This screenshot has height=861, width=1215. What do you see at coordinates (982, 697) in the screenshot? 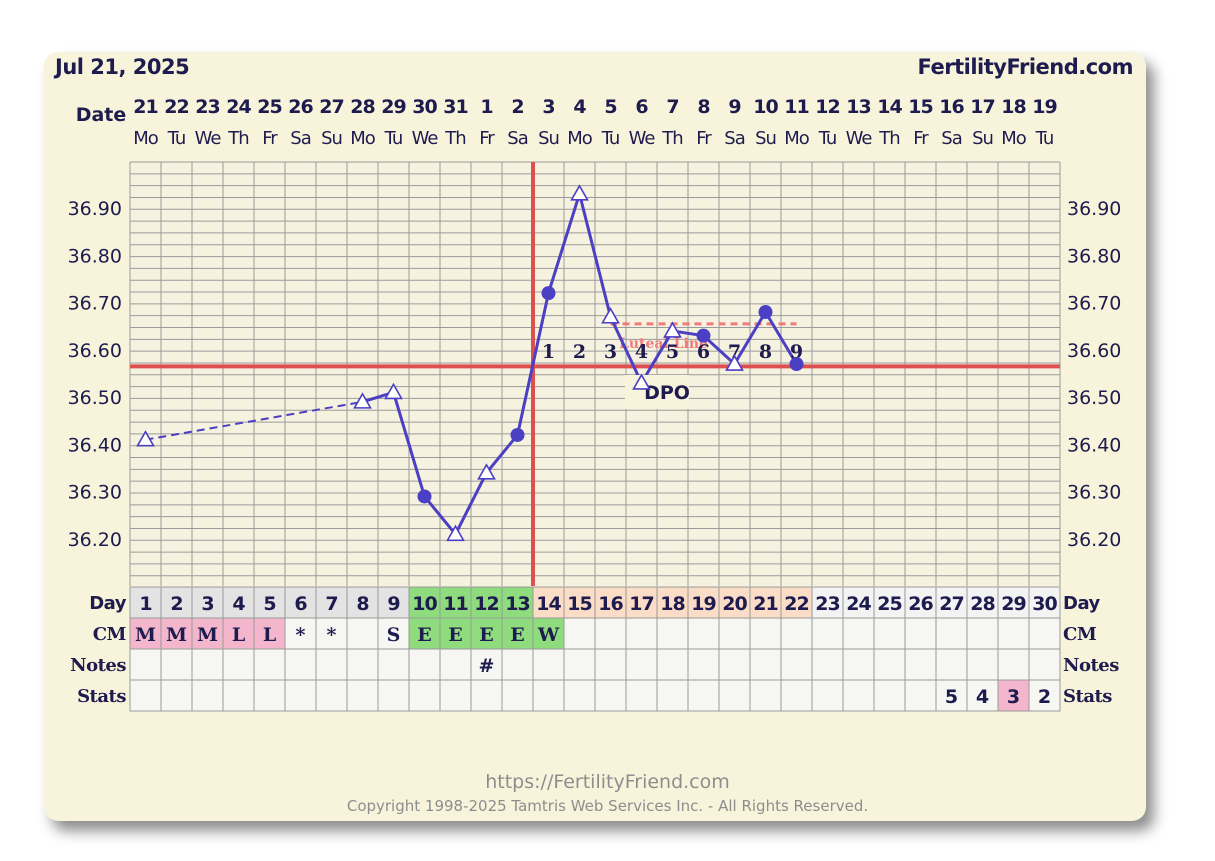
I see `stats-value: 4` at bounding box center [982, 697].